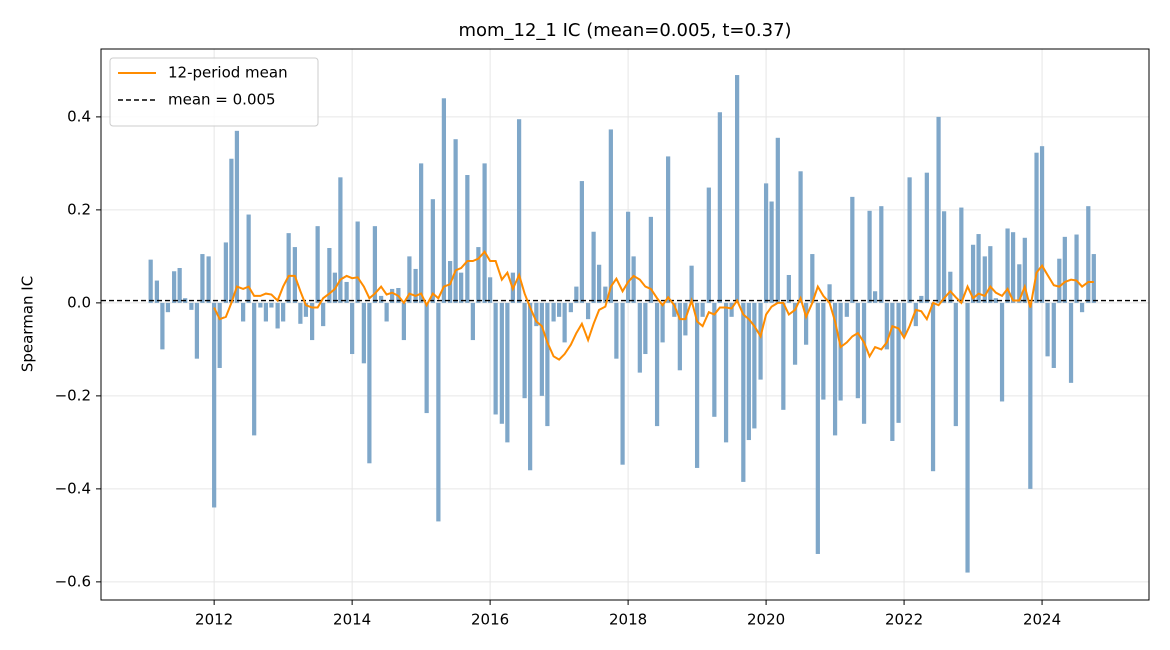 The image size is (1170, 650). I want to click on y-tick-label: 0.4, so click(79, 116).